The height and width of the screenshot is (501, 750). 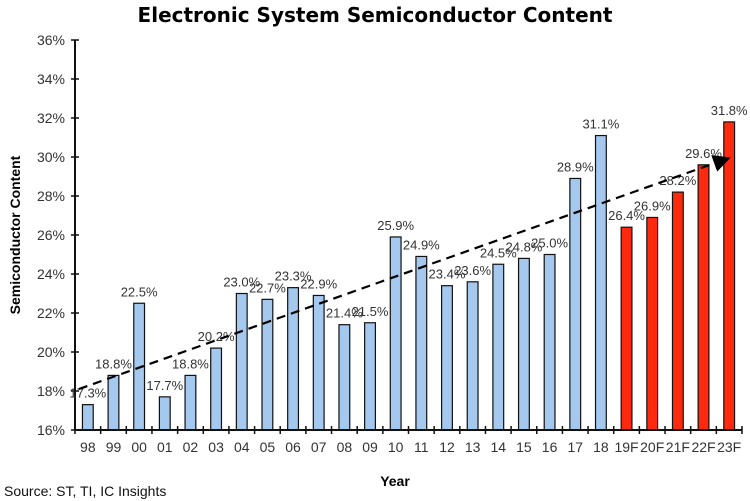 I want to click on data-label: 21.4%, so click(x=344, y=313).